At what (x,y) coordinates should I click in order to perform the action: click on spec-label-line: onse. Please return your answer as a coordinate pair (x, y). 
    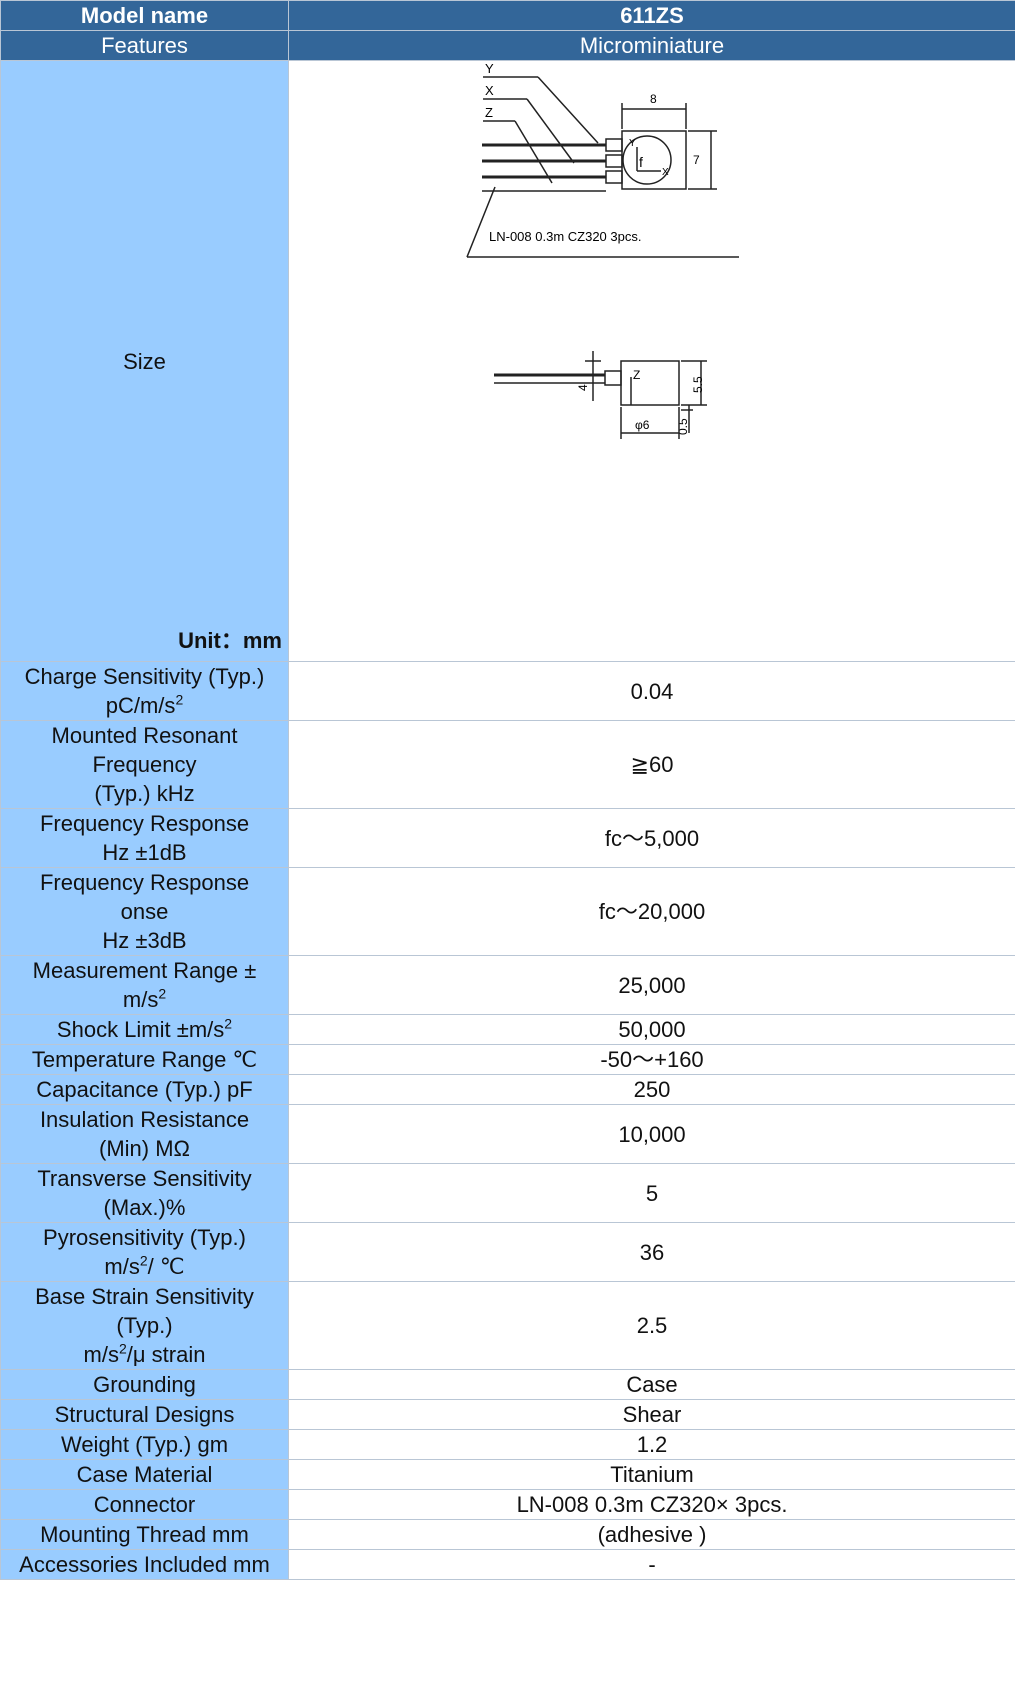
    Looking at the image, I should click on (144, 911).